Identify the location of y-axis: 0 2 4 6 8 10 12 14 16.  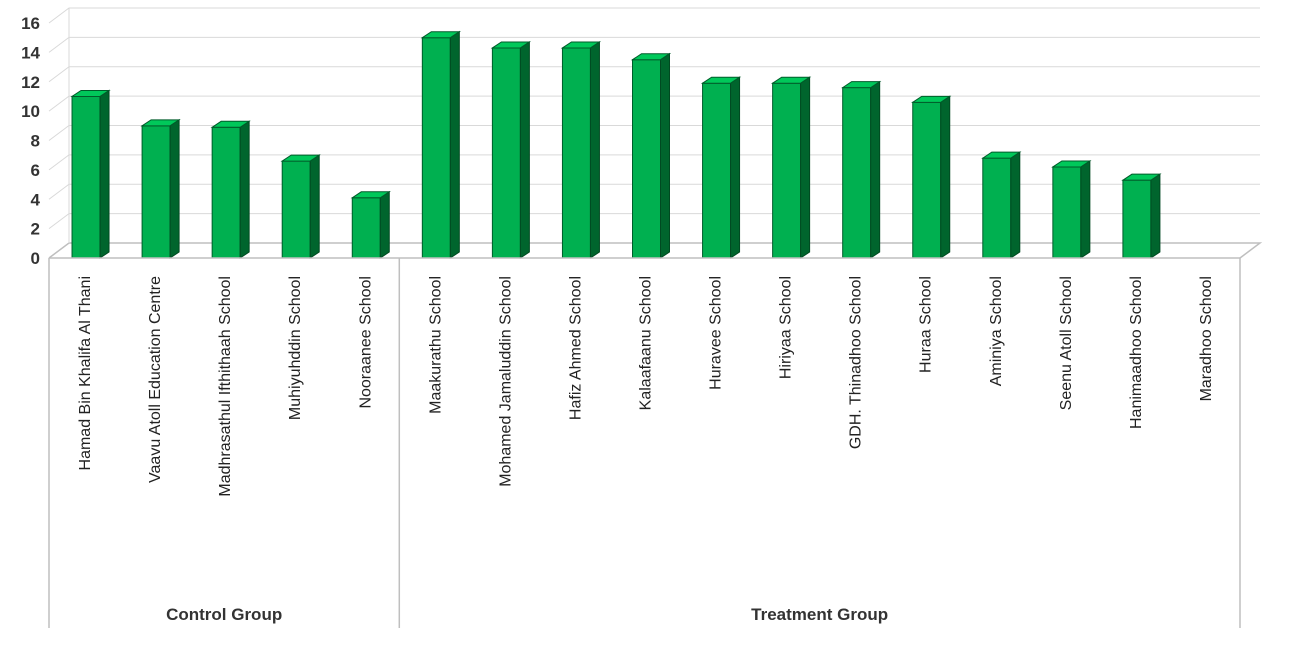
(30, 141).